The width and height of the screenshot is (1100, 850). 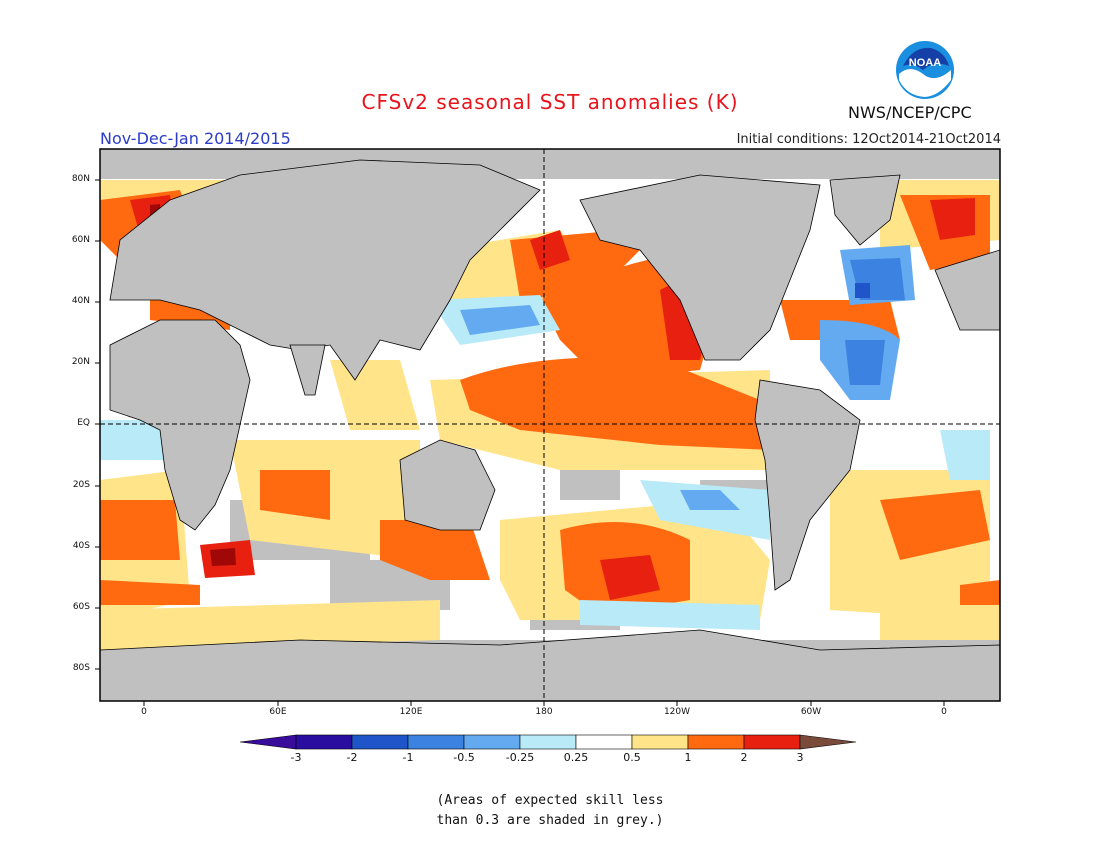 What do you see at coordinates (576, 757) in the screenshot?
I see `colorbar-label: 0.25` at bounding box center [576, 757].